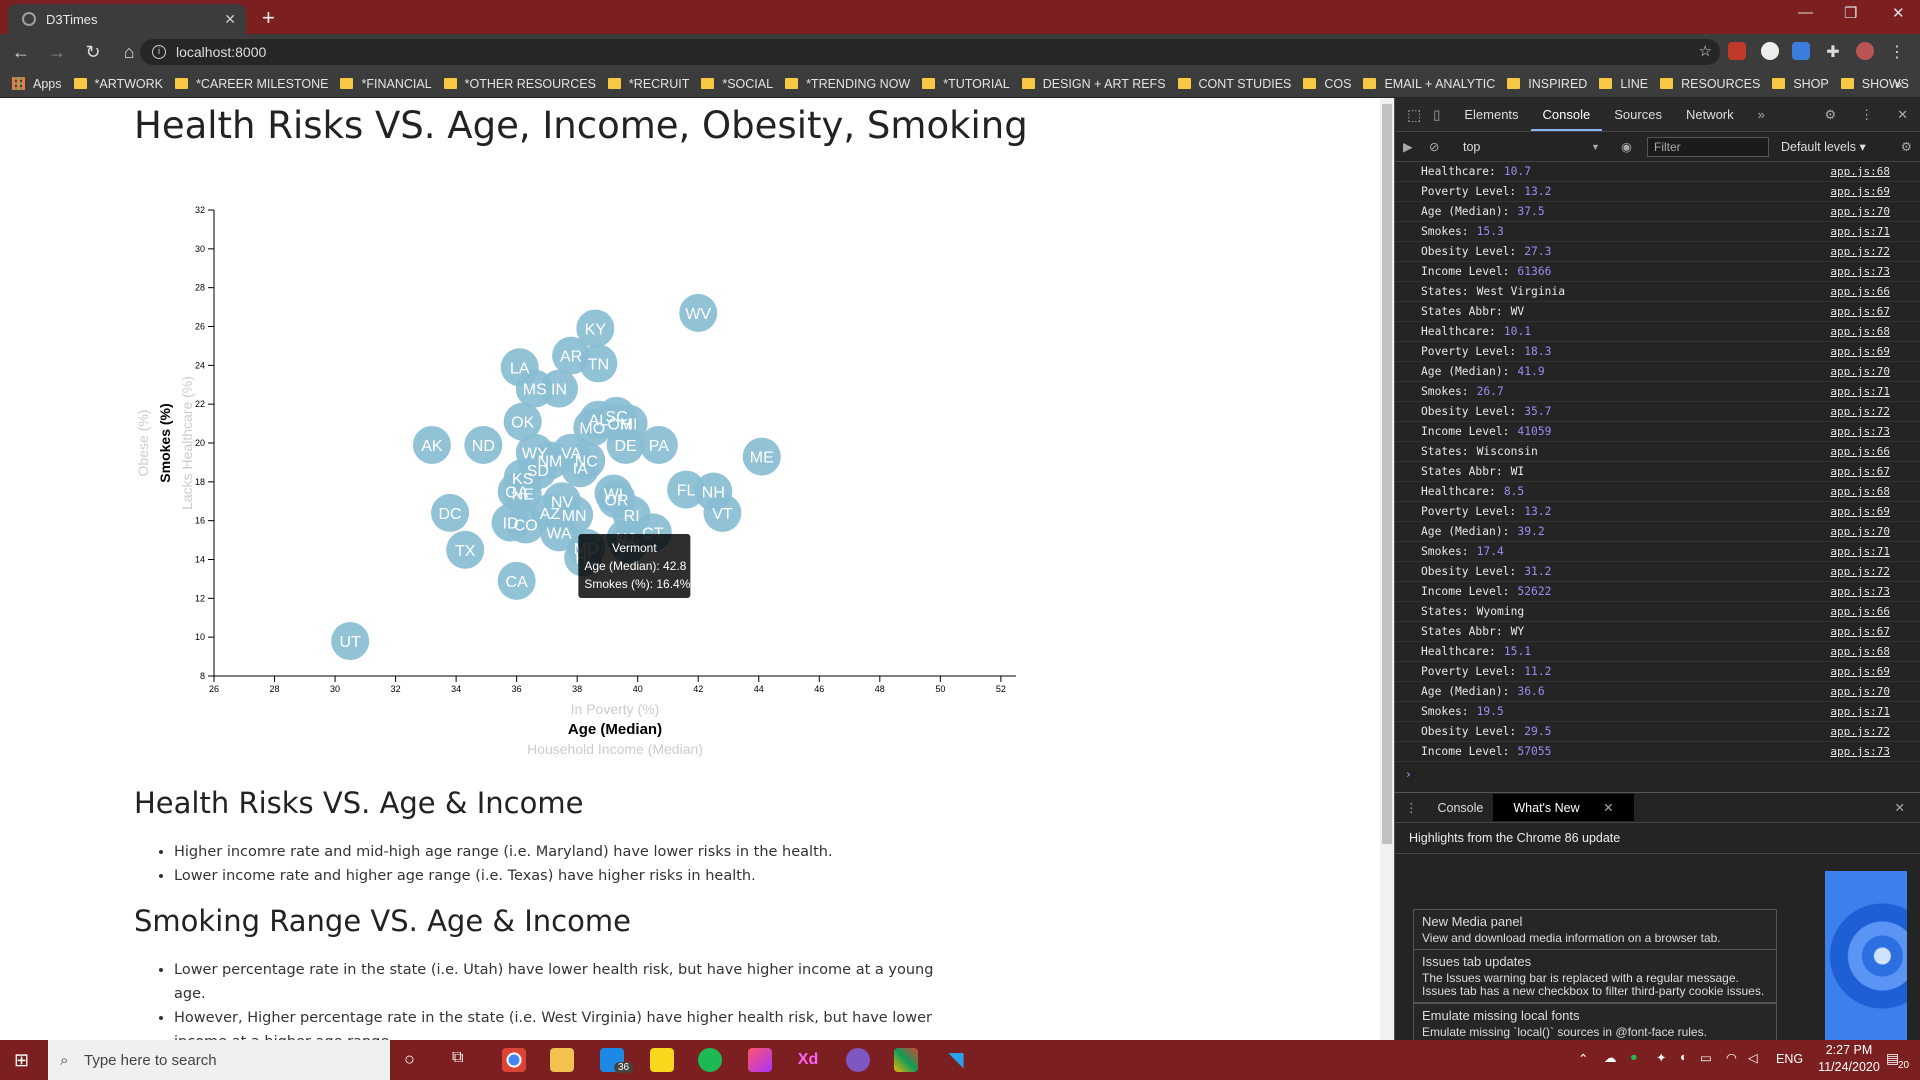 This screenshot has height=1080, width=1920. What do you see at coordinates (1893, 1058) in the screenshot?
I see `notification-icon: ▤` at bounding box center [1893, 1058].